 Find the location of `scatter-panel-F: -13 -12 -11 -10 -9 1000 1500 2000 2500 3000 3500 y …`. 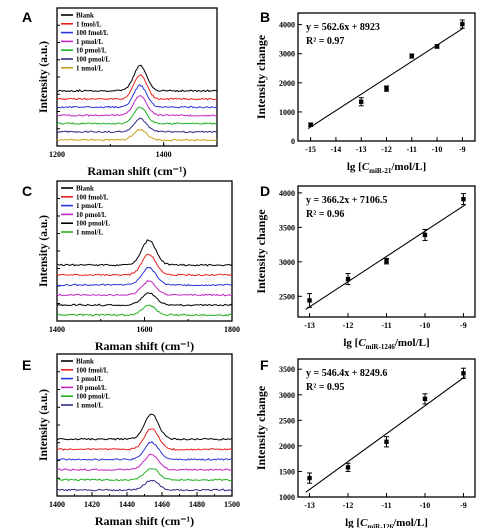

scatter-panel-F: -13 -12 -11 -10 -9 1000 1500 2000 2500 3000 3500 y … is located at coordinates (365, 443).